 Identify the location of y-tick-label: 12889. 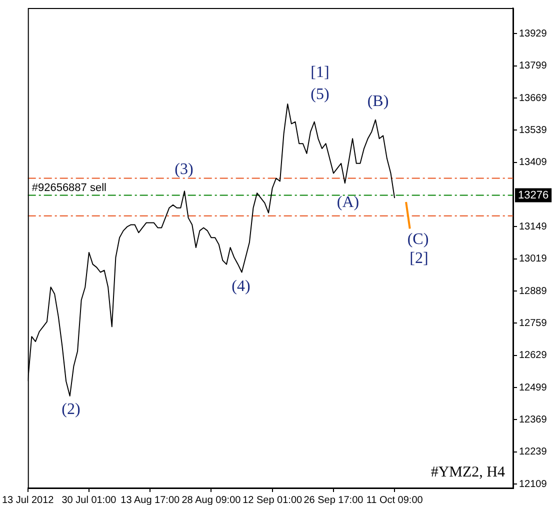
(533, 291).